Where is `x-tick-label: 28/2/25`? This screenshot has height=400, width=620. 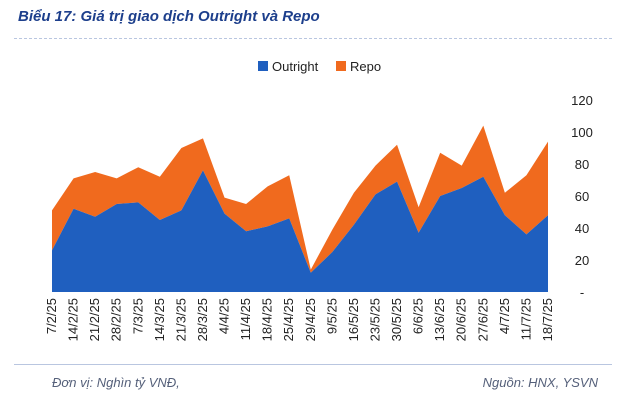
x-tick-label: 28/2/25 is located at coordinates (116, 319).